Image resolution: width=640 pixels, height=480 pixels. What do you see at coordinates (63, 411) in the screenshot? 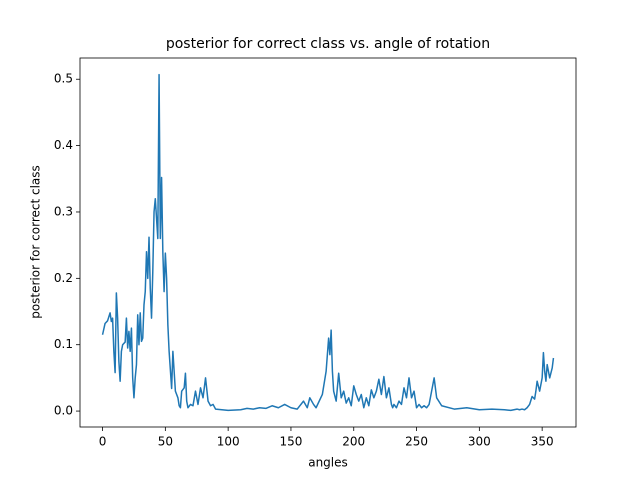
I see `y-tick-label: 0.0` at bounding box center [63, 411].